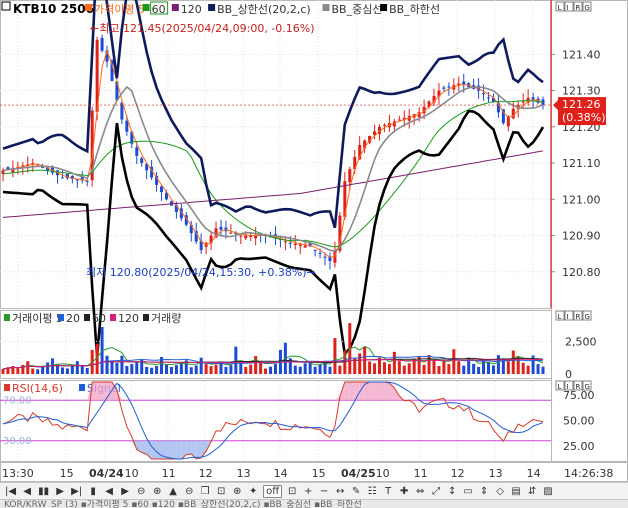 This screenshot has height=508, width=628. Describe the element at coordinates (73, 318) in the screenshot. I see `volume-legend-label-1: 20` at that location.